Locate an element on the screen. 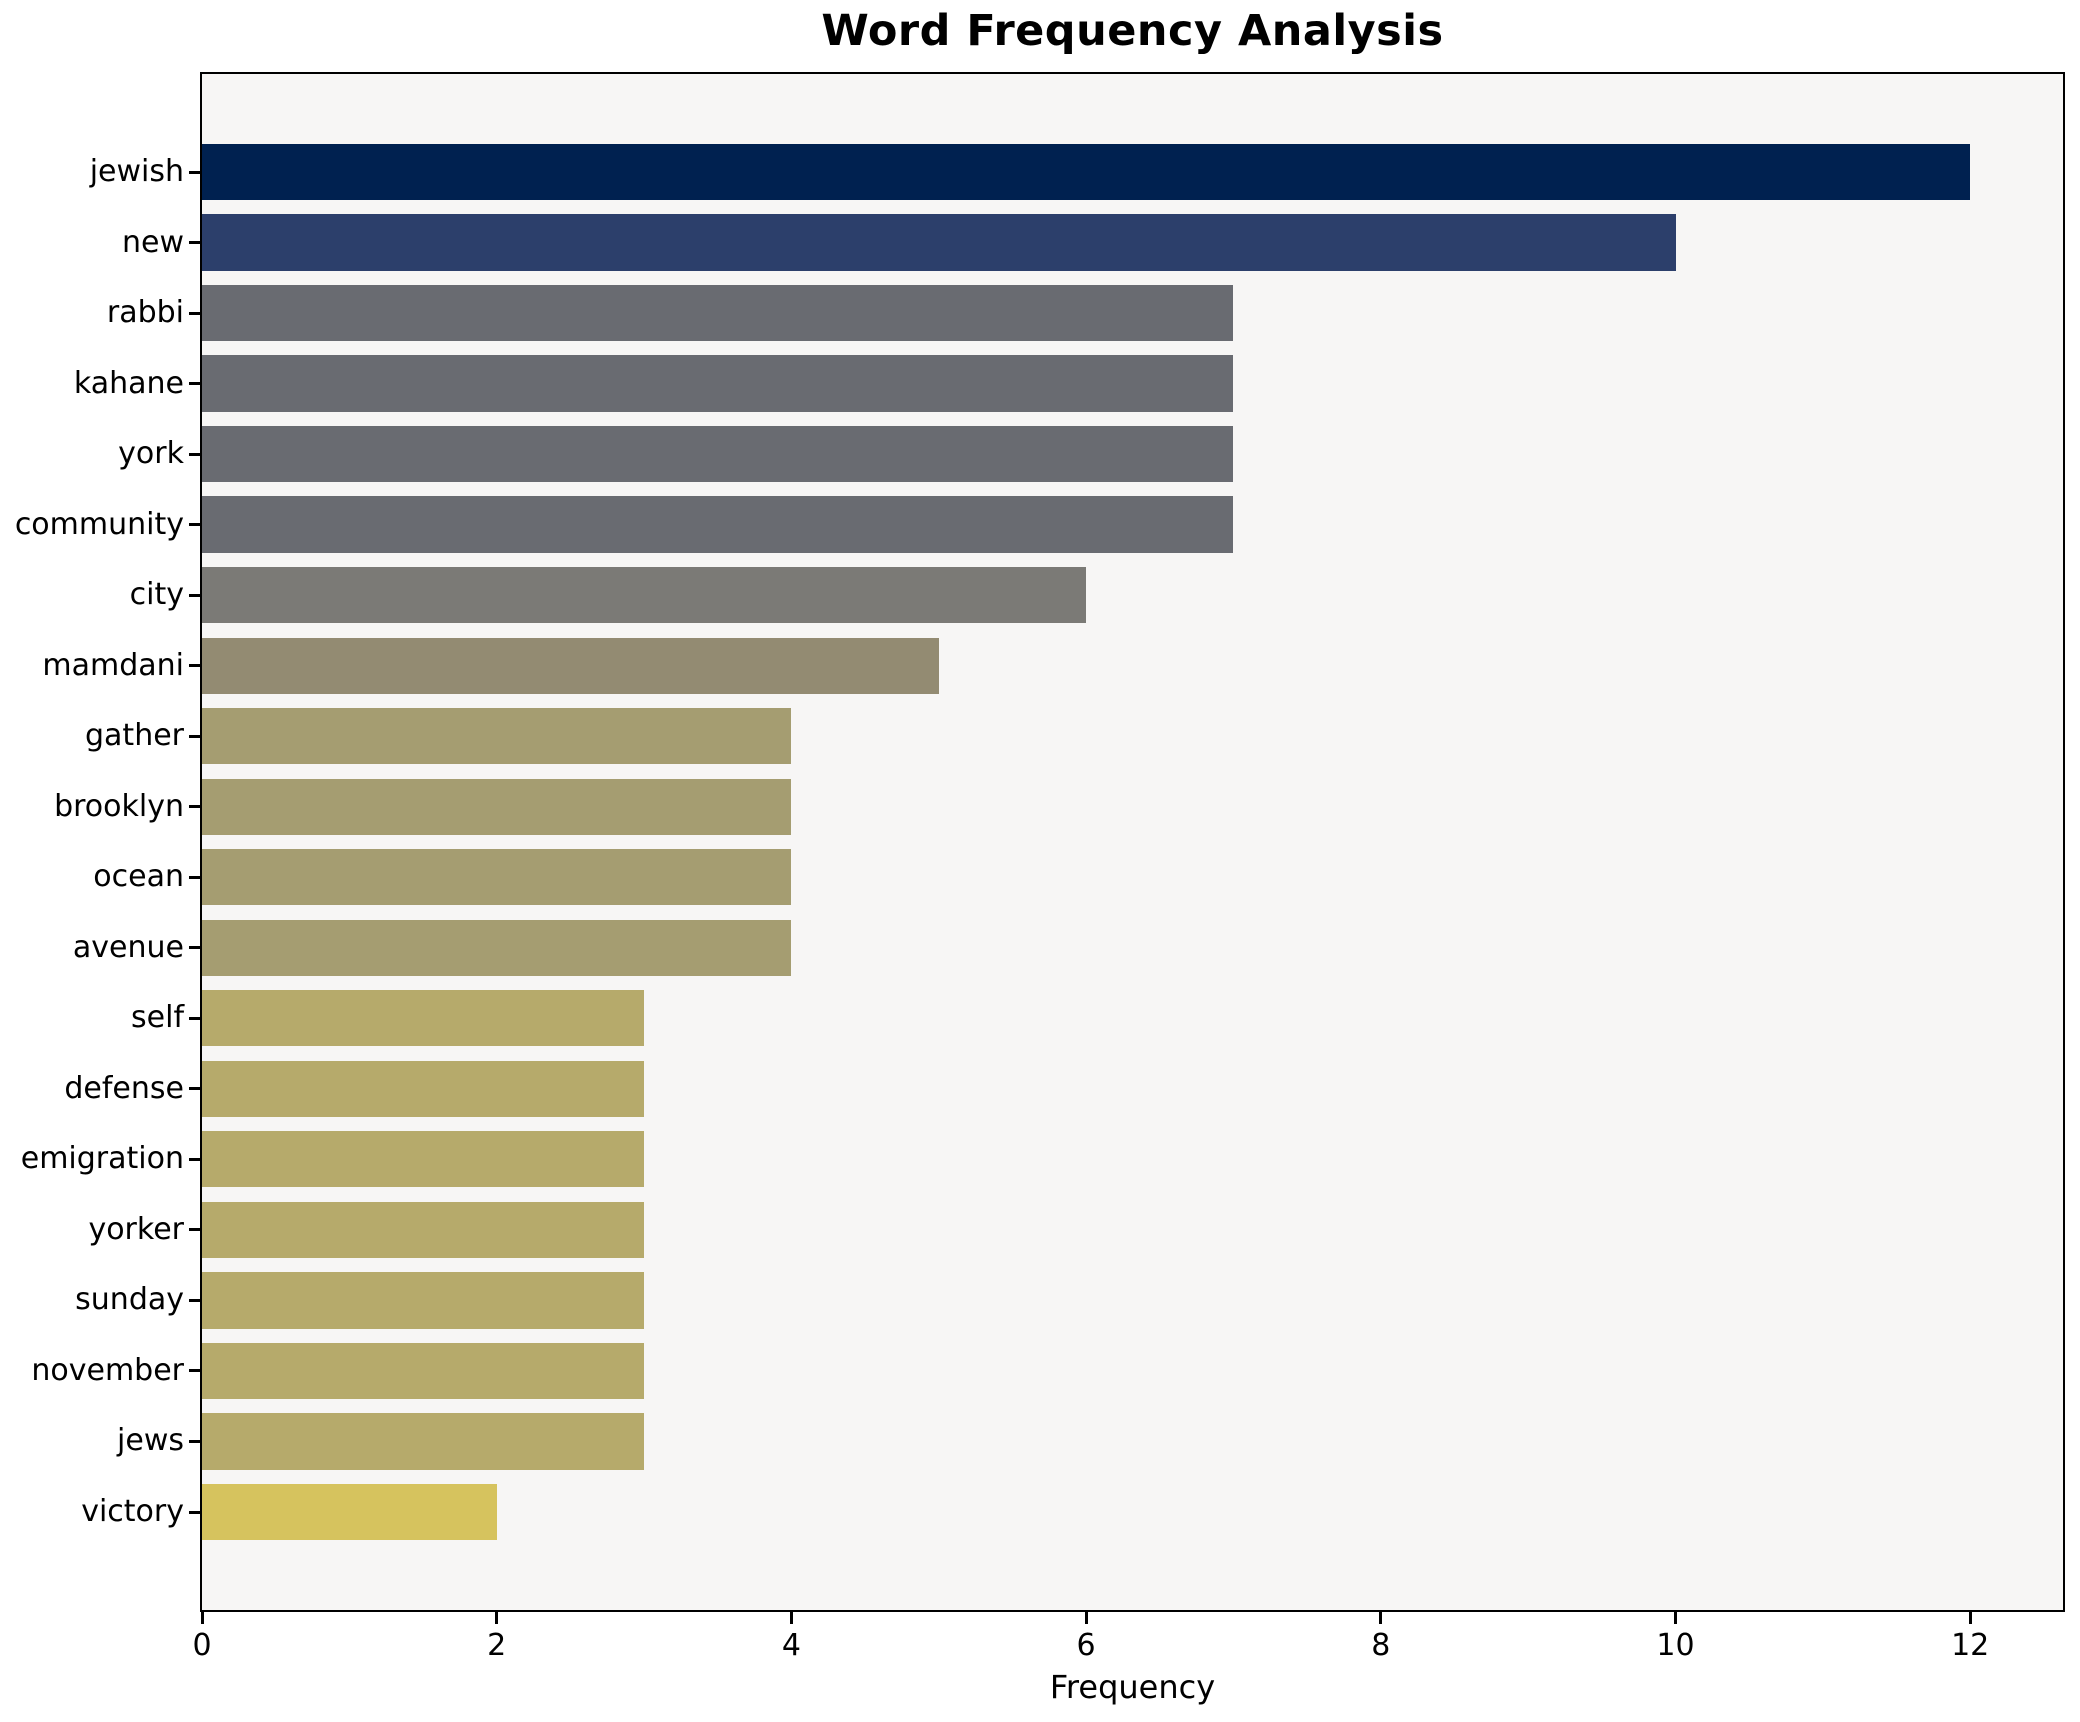  x-axis-title: Frequency is located at coordinates (1132, 1687).